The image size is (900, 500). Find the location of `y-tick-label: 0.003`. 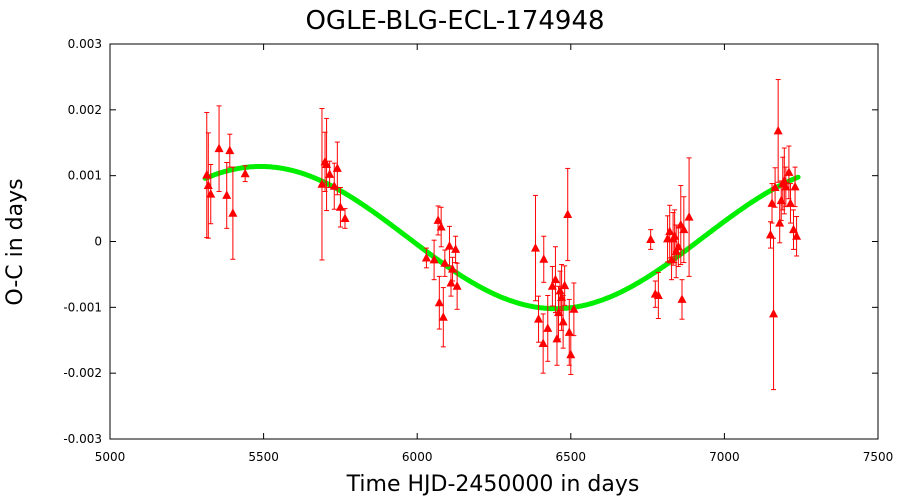

y-tick-label: 0.003 is located at coordinates (85, 44).